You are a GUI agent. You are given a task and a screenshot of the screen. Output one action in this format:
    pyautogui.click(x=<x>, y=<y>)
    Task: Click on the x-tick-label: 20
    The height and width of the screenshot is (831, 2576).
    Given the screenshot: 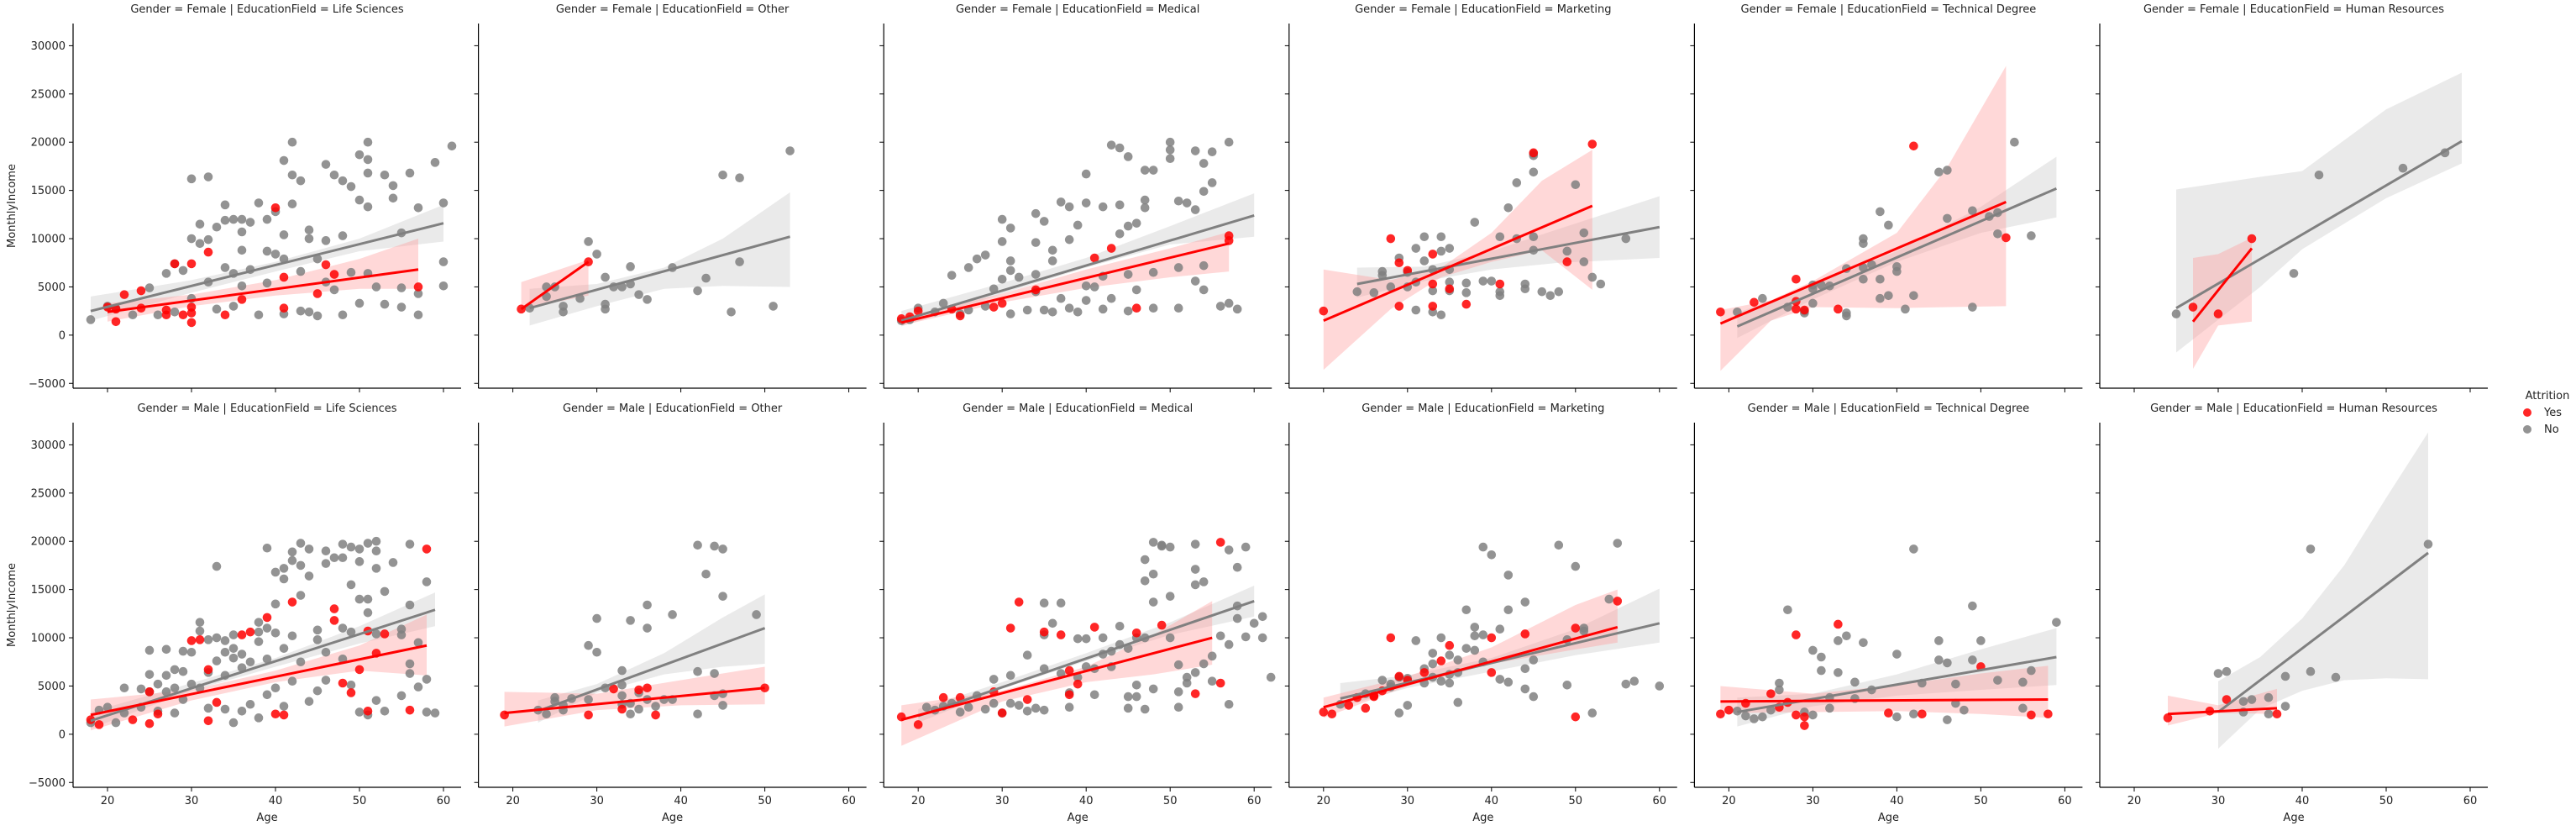 What is the action you would take?
    pyautogui.click(x=918, y=801)
    